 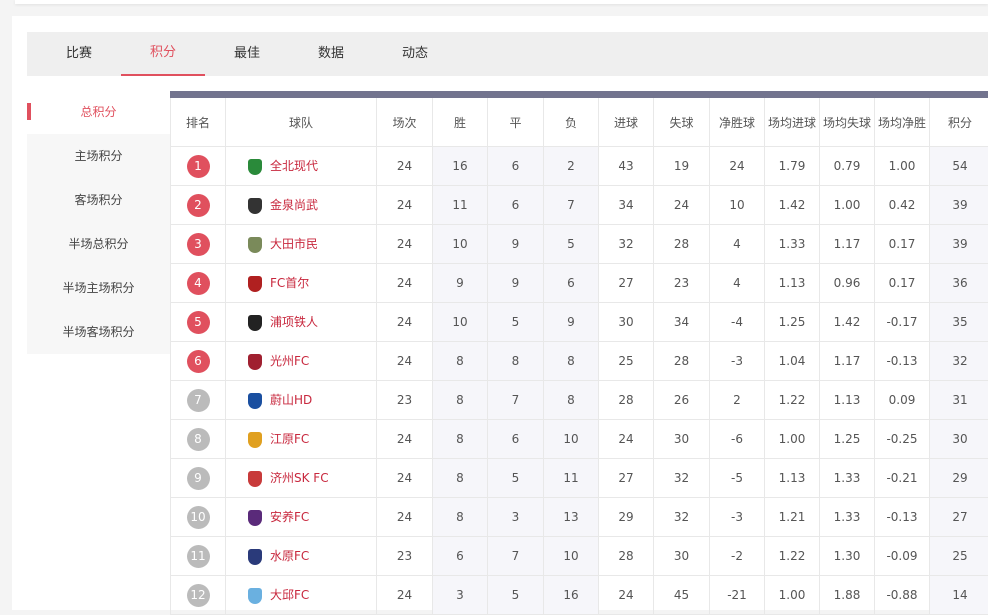 I want to click on side-menu-item: 半场总积分, so click(x=98, y=244).